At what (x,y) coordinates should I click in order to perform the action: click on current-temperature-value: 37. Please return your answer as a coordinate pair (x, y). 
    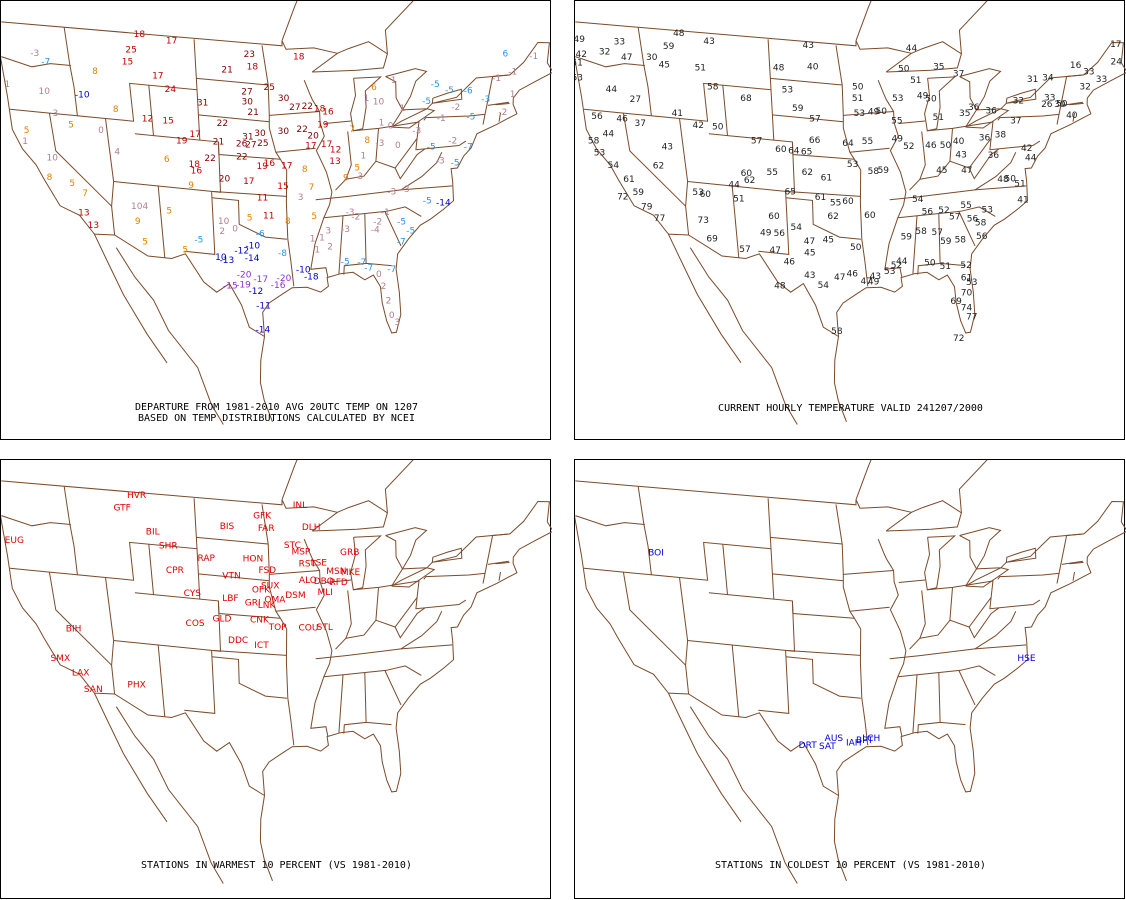
    Looking at the image, I should click on (1015, 122).